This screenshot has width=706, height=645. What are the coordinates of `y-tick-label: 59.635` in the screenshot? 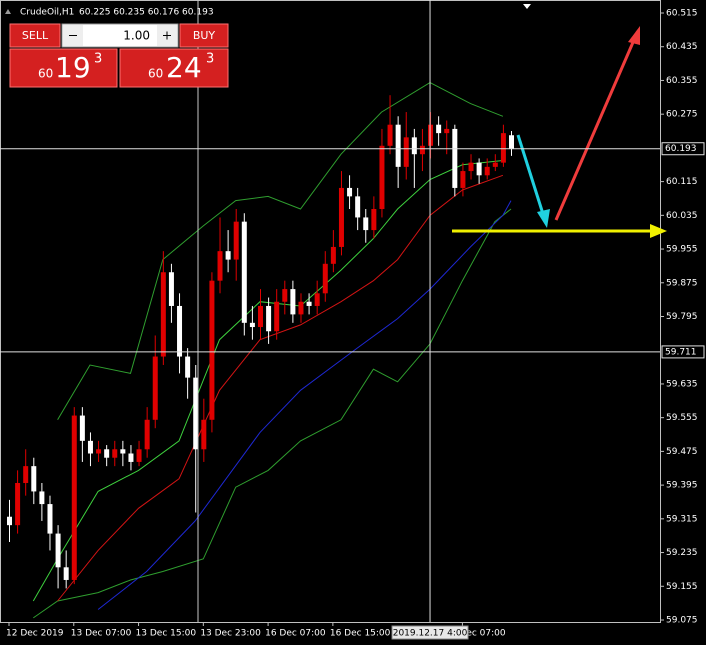 It's located at (682, 384).